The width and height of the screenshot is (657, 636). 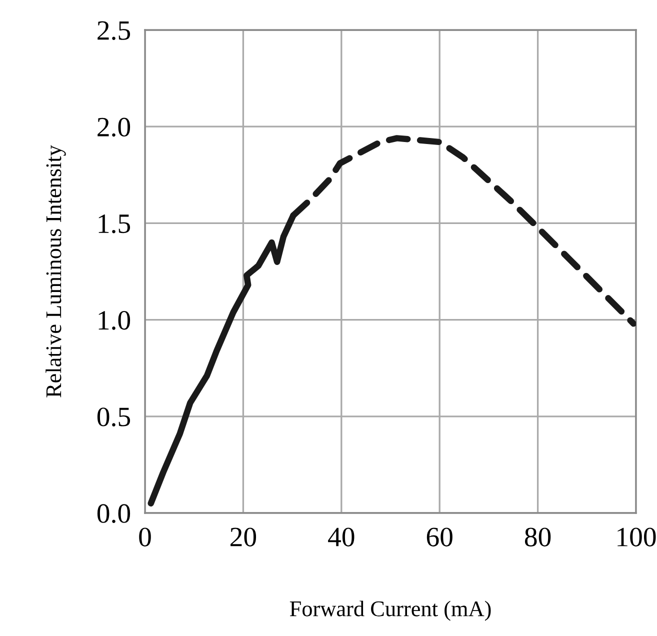 What do you see at coordinates (637, 537) in the screenshot?
I see `x-tick-label: 100` at bounding box center [637, 537].